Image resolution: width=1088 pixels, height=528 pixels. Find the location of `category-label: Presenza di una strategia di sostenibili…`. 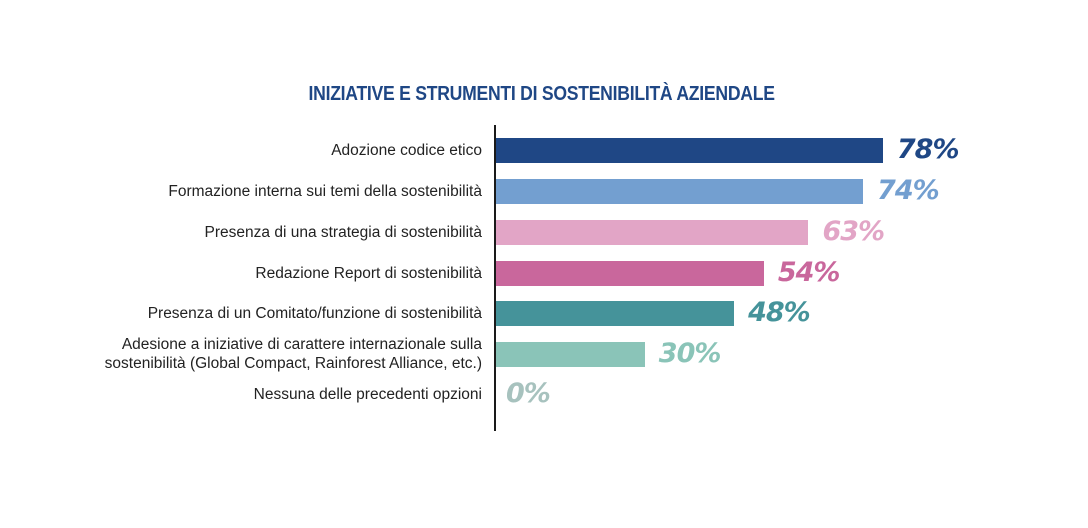

category-label: Presenza di una strategia di sostenibili… is located at coordinates (343, 232).